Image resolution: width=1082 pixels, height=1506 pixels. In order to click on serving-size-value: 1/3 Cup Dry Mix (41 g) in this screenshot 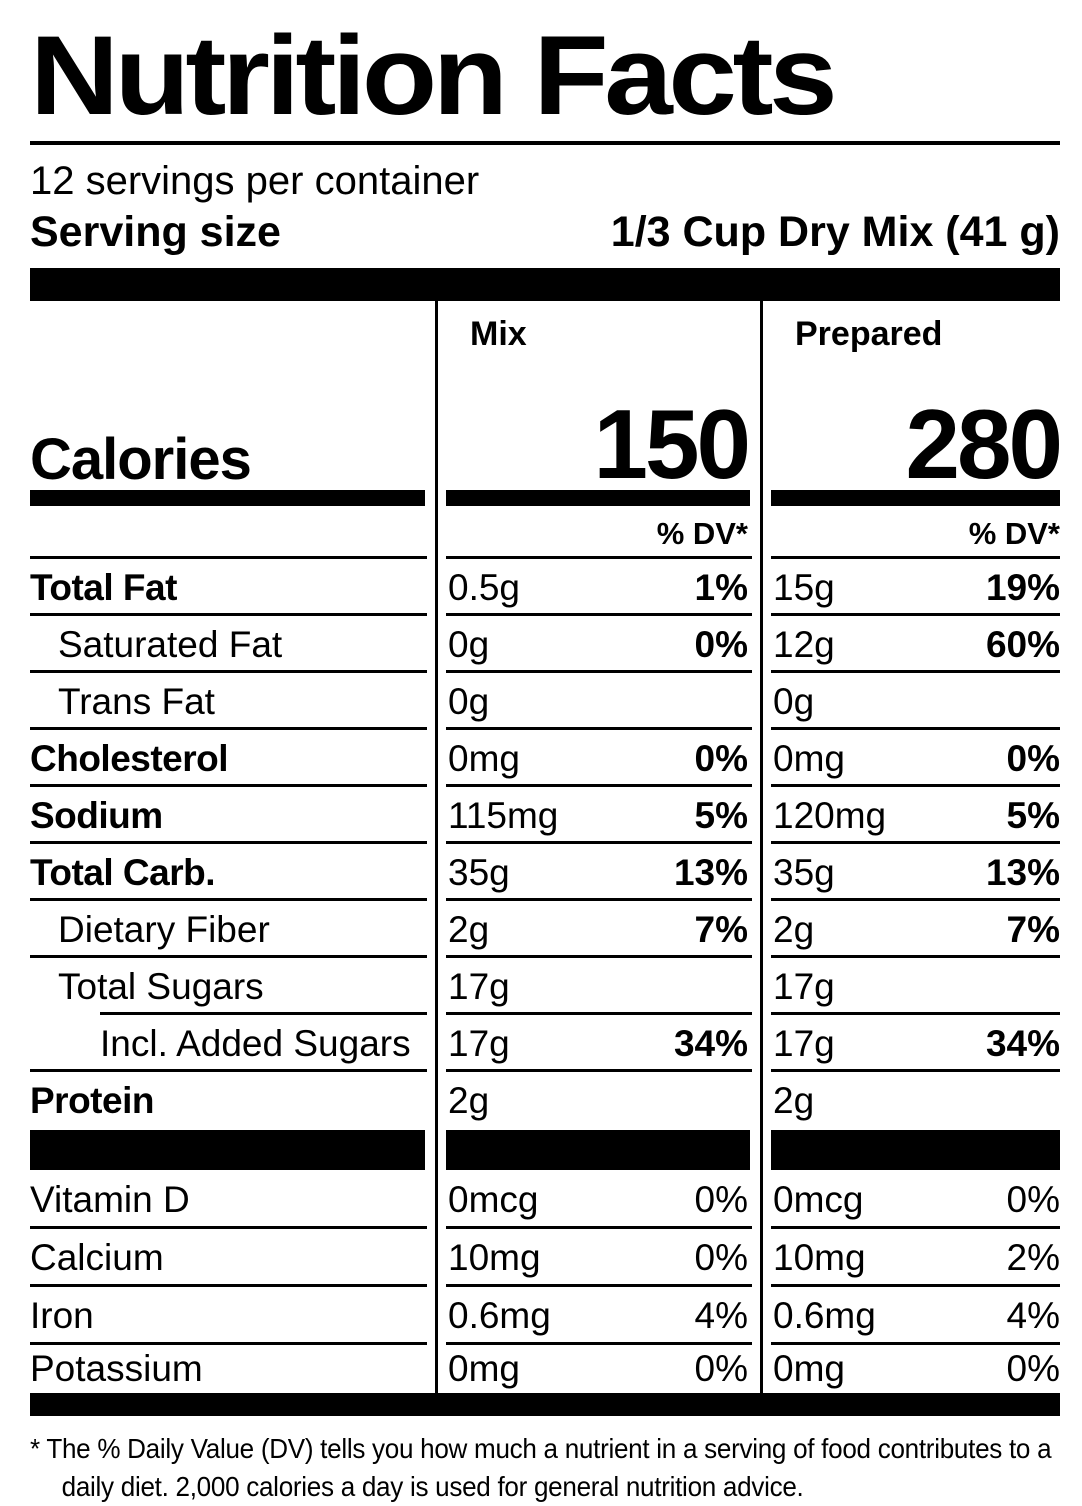, I will do `click(835, 232)`.